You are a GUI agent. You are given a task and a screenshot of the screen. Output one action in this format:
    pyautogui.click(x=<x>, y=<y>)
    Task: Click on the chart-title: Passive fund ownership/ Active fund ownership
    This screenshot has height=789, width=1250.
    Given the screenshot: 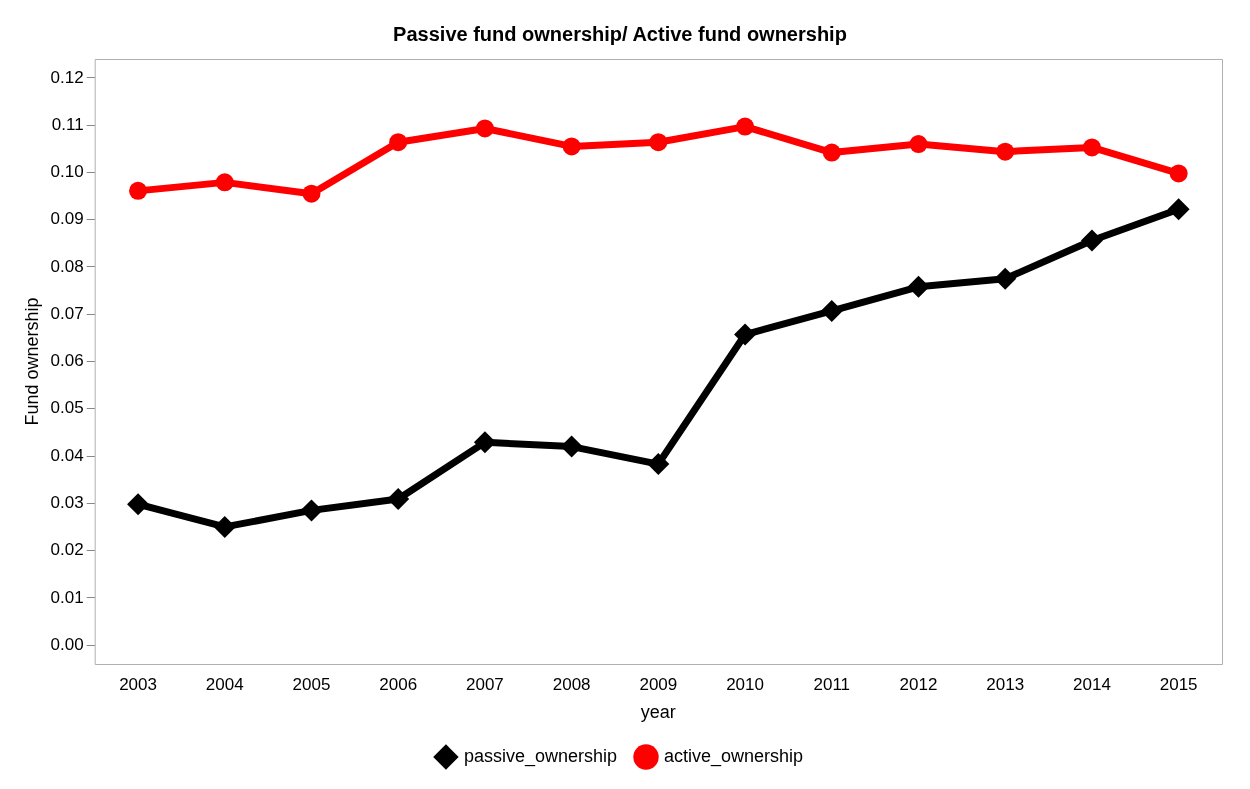 What is the action you would take?
    pyautogui.click(x=620, y=33)
    